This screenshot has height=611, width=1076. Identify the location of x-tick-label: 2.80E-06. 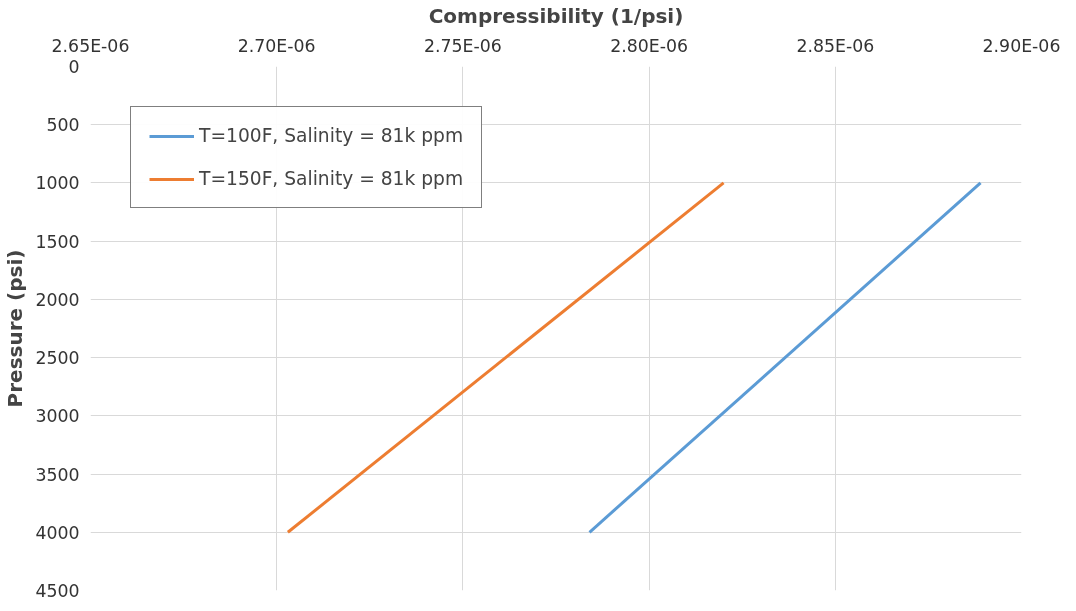
(649, 45).